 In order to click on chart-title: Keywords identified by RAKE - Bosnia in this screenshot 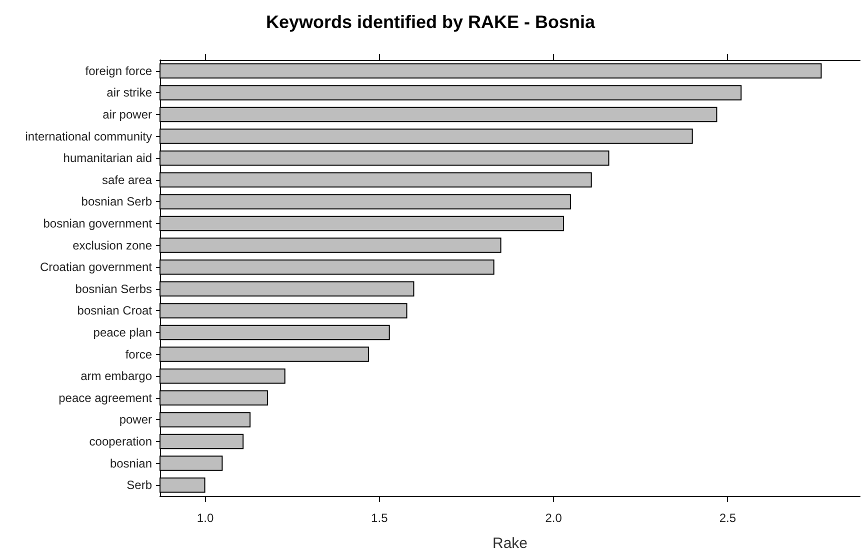, I will do `click(431, 22)`.